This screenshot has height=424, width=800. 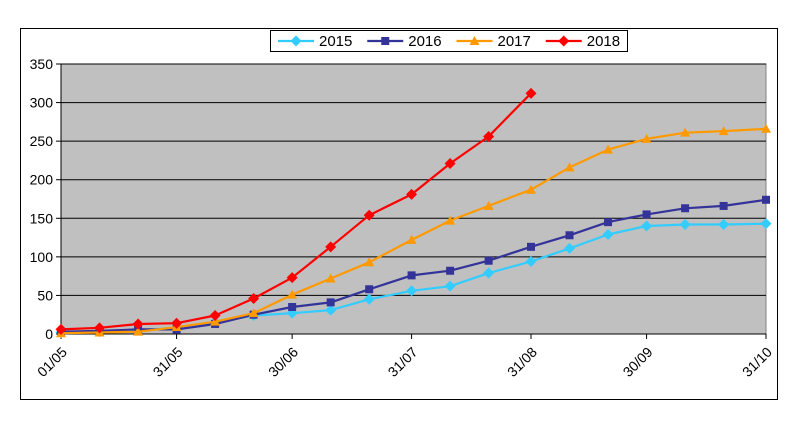 What do you see at coordinates (608, 222) in the screenshot?
I see `point-2016-20/09` at bounding box center [608, 222].